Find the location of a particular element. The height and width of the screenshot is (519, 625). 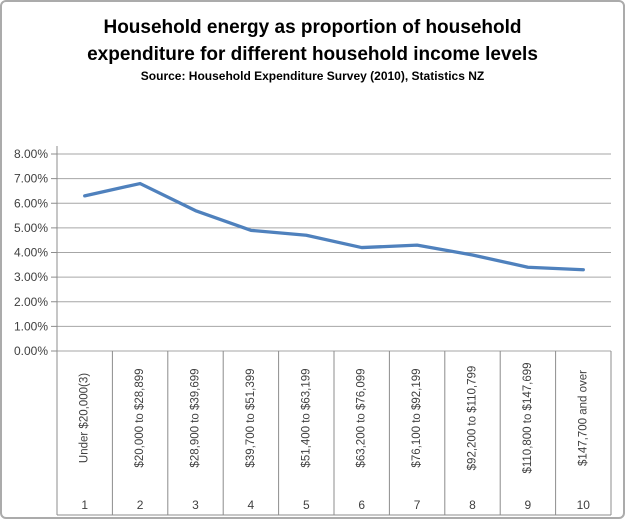

x-axis-group-number: 7 is located at coordinates (417, 505).